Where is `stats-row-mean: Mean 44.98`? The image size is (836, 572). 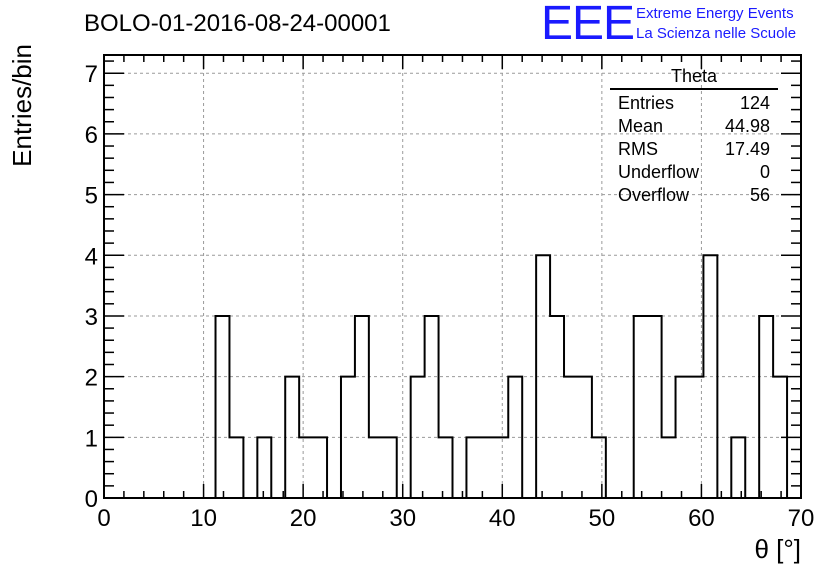
stats-row-mean: Mean 44.98 is located at coordinates (694, 126).